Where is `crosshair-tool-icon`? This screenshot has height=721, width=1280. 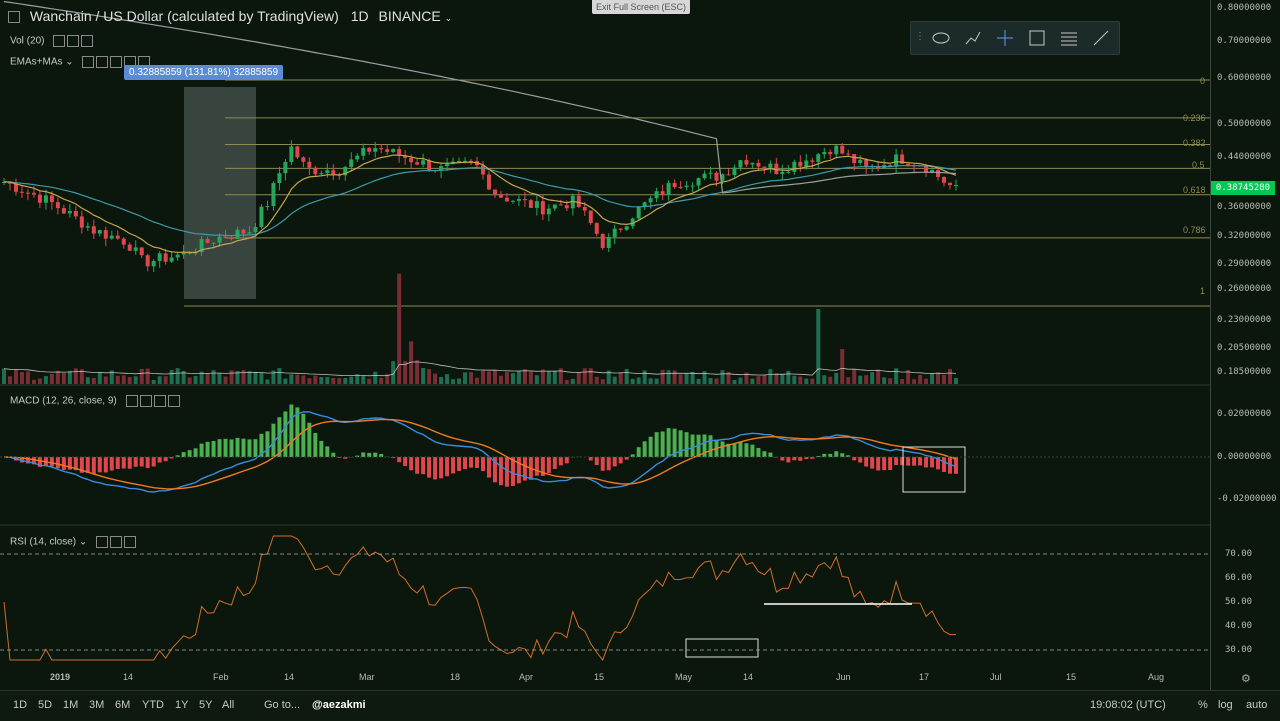
crosshair-tool-icon is located at coordinates (1005, 38).